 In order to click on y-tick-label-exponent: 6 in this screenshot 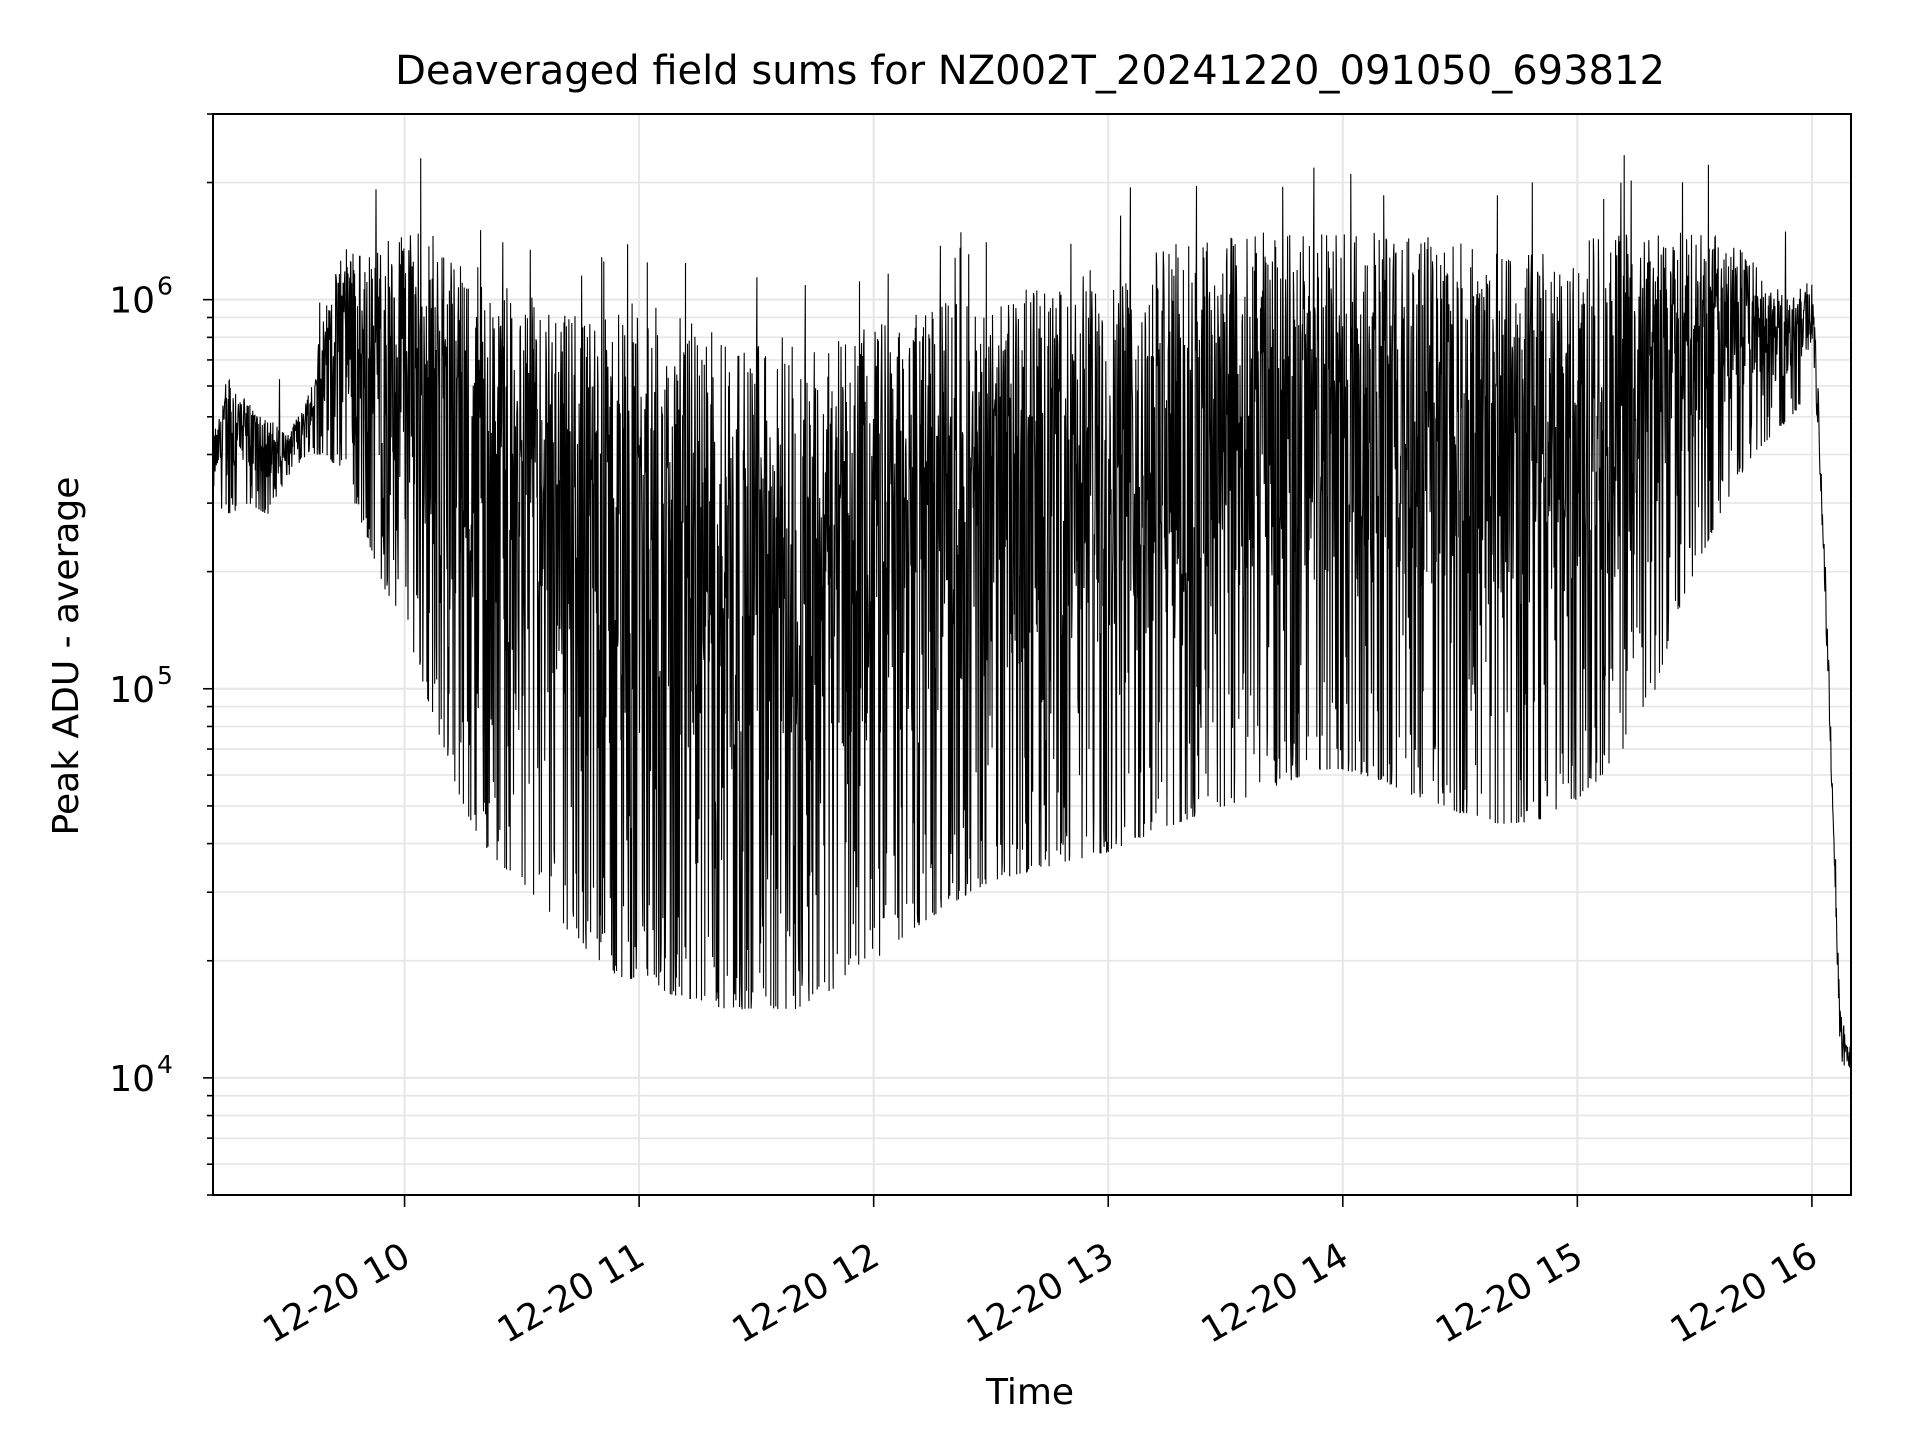, I will do `click(165, 286)`.